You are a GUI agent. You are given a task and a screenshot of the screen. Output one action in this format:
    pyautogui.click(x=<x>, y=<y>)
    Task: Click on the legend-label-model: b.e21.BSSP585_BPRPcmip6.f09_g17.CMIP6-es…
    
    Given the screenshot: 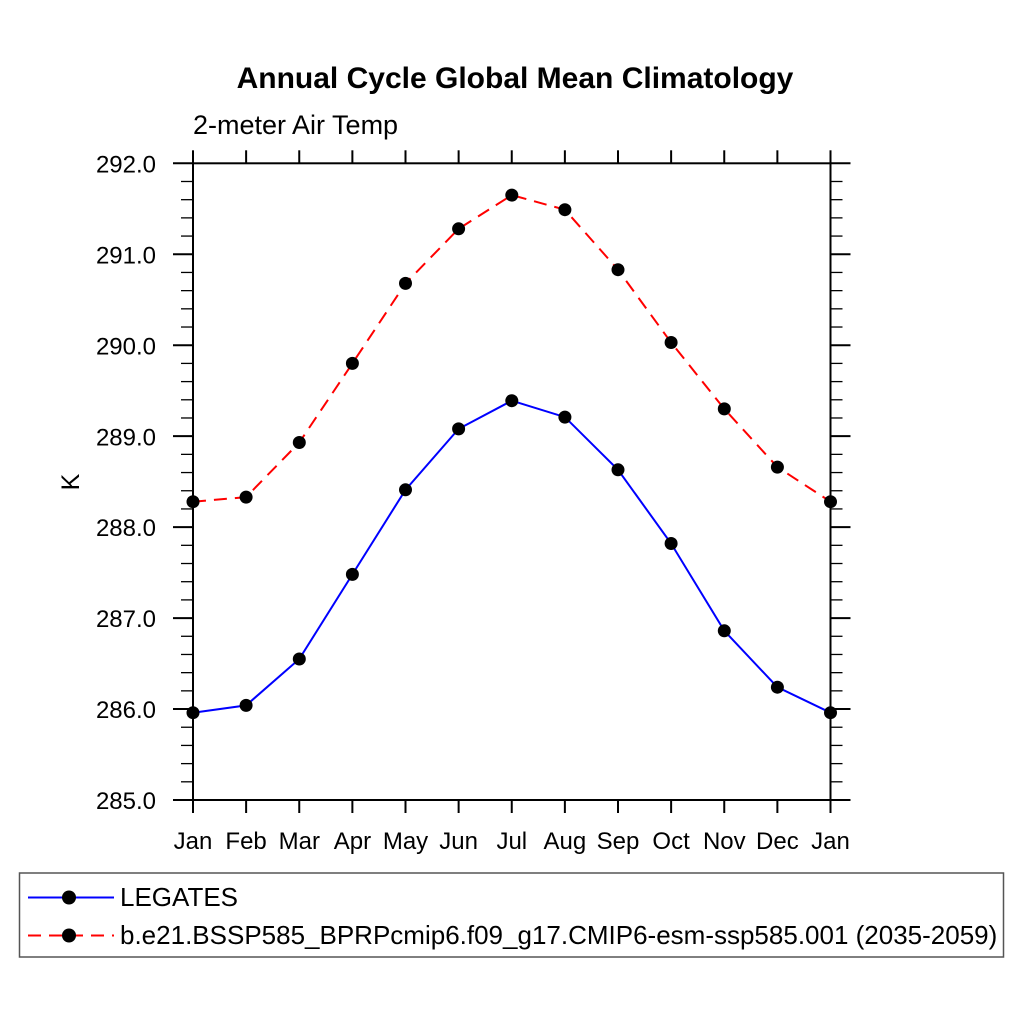 What is the action you would take?
    pyautogui.click(x=558, y=935)
    